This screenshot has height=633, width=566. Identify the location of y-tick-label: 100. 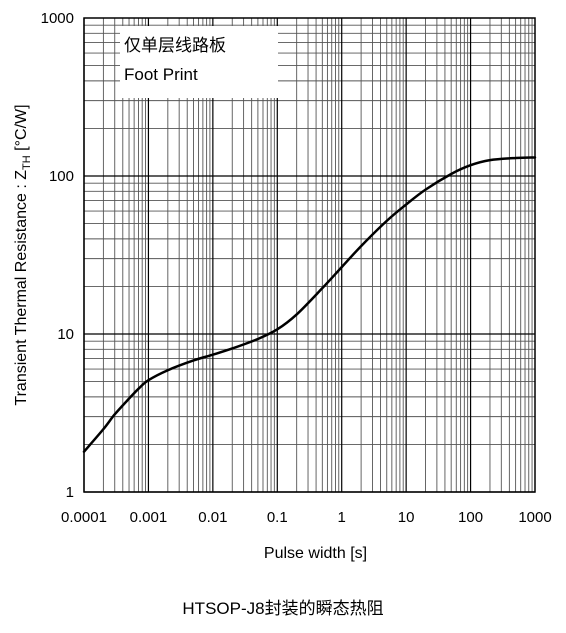
(61, 176).